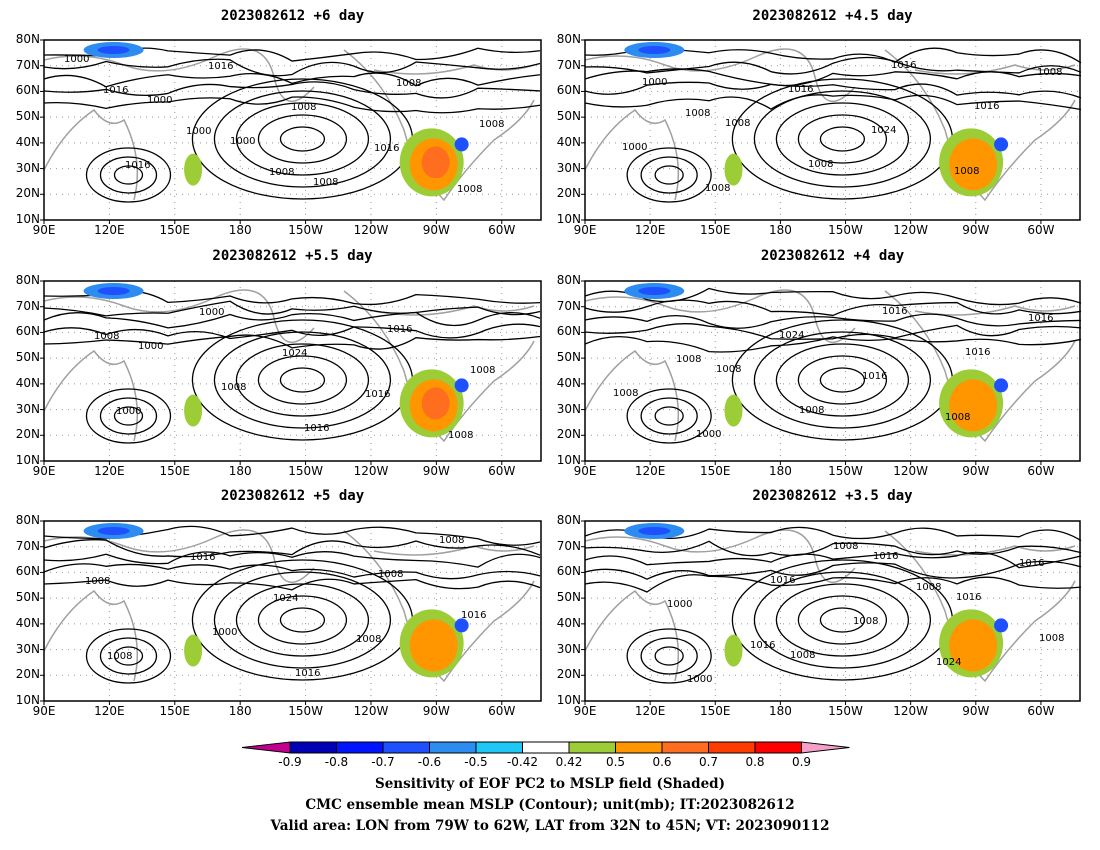  What do you see at coordinates (27, 597) in the screenshot?
I see `y-tick-label: 50N` at bounding box center [27, 597].